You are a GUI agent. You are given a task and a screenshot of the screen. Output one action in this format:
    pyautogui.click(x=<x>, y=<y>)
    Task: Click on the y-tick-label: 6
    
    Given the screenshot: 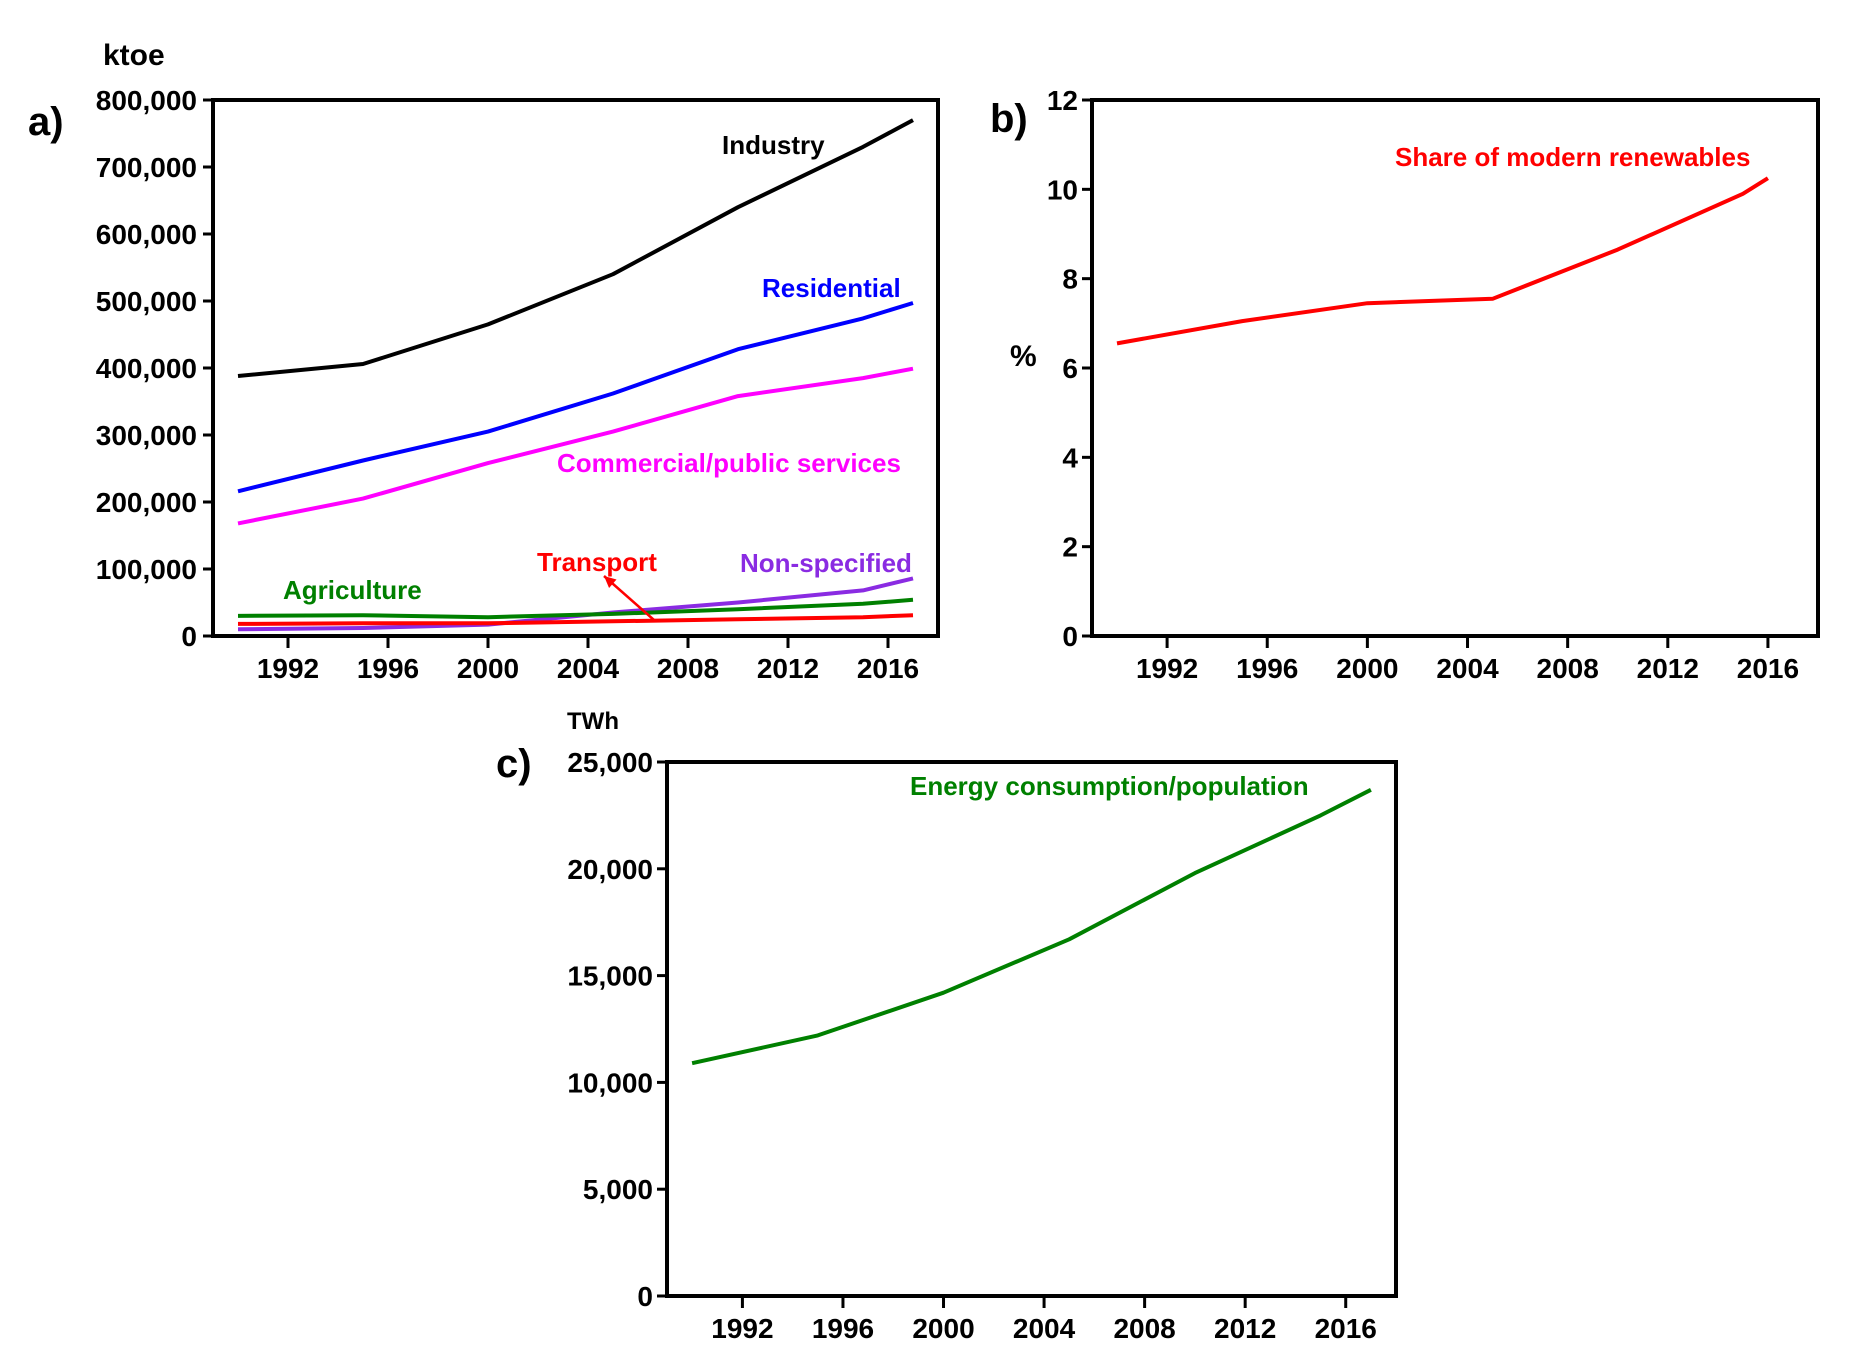 What is the action you would take?
    pyautogui.click(x=1070, y=368)
    